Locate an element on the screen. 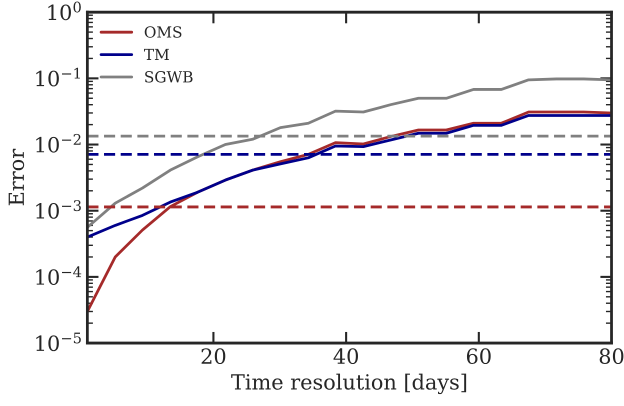 The image size is (624, 406). y-tick-label: 10$^{0}$ is located at coordinates (64, 11).